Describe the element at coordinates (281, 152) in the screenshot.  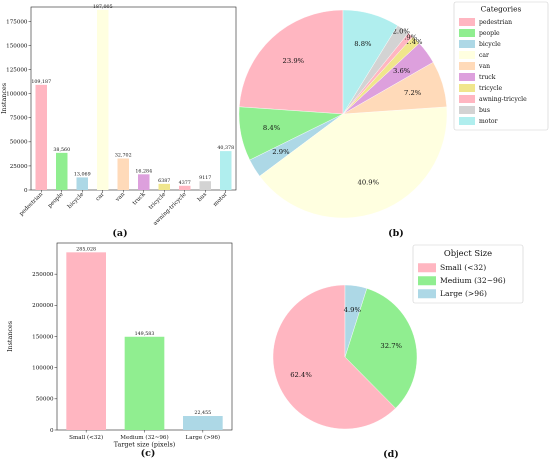
I see `pie-percent-label: 2.9%` at that location.